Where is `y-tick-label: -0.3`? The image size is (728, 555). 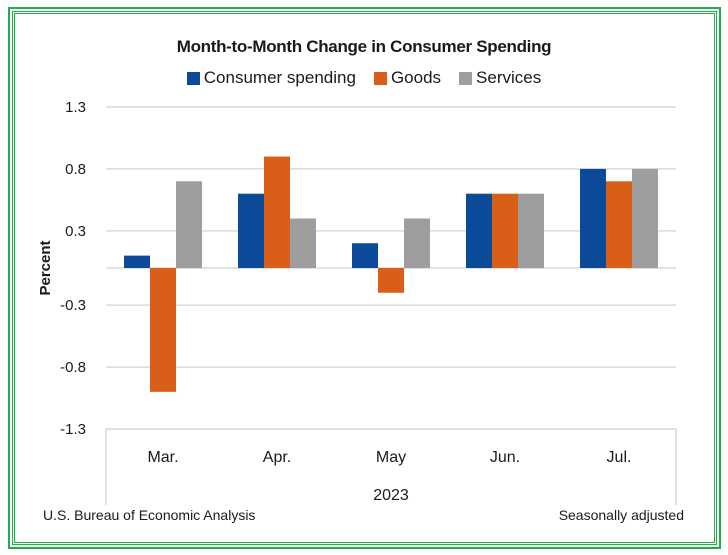 y-tick-label: -0.3 is located at coordinates (73, 305).